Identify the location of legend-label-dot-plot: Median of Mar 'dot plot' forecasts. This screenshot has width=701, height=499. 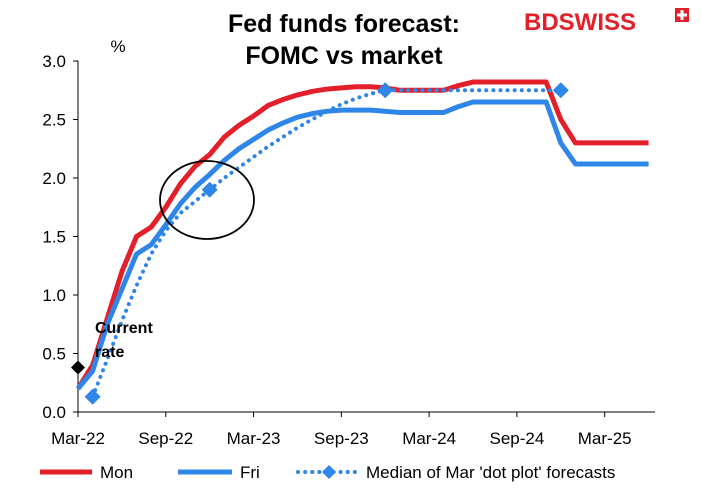
(490, 472).